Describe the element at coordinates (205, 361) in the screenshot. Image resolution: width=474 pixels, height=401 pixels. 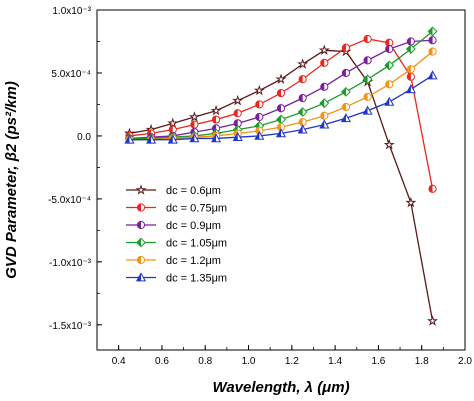
I see `x-tick-label: 0.8` at that location.